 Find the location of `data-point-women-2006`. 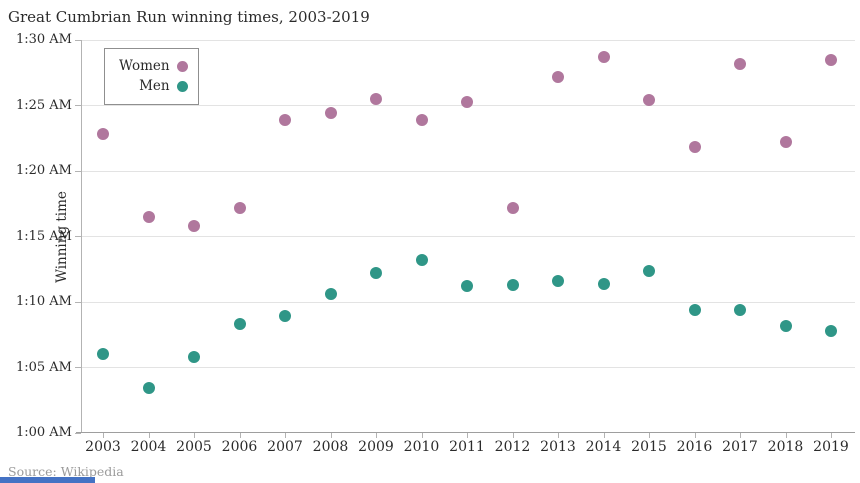

data-point-women-2006 is located at coordinates (239, 207).